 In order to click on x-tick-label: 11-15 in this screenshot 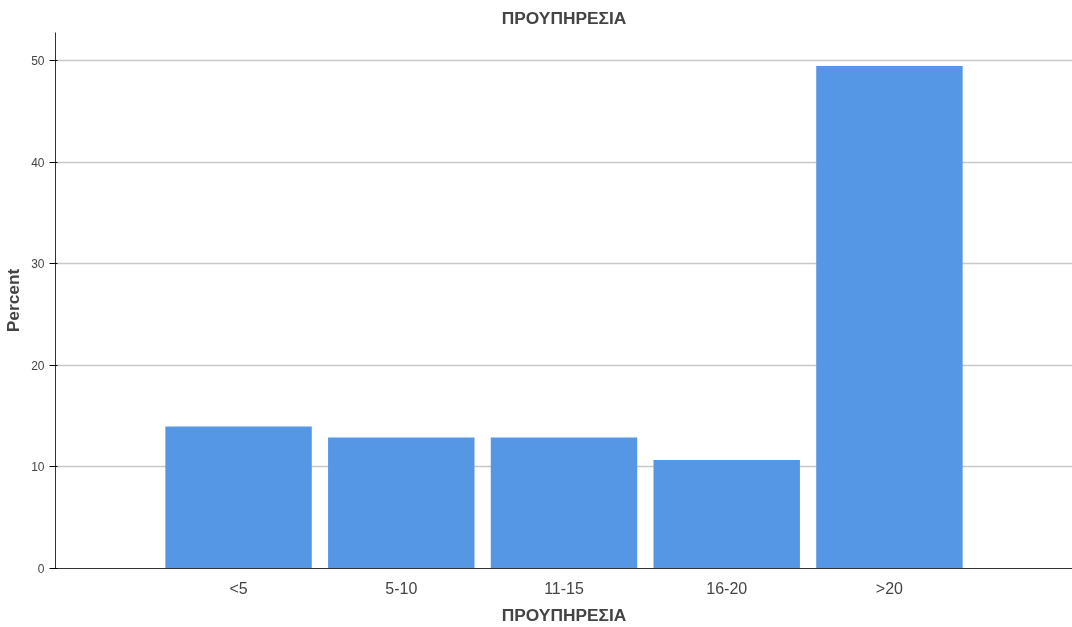, I will do `click(564, 588)`.